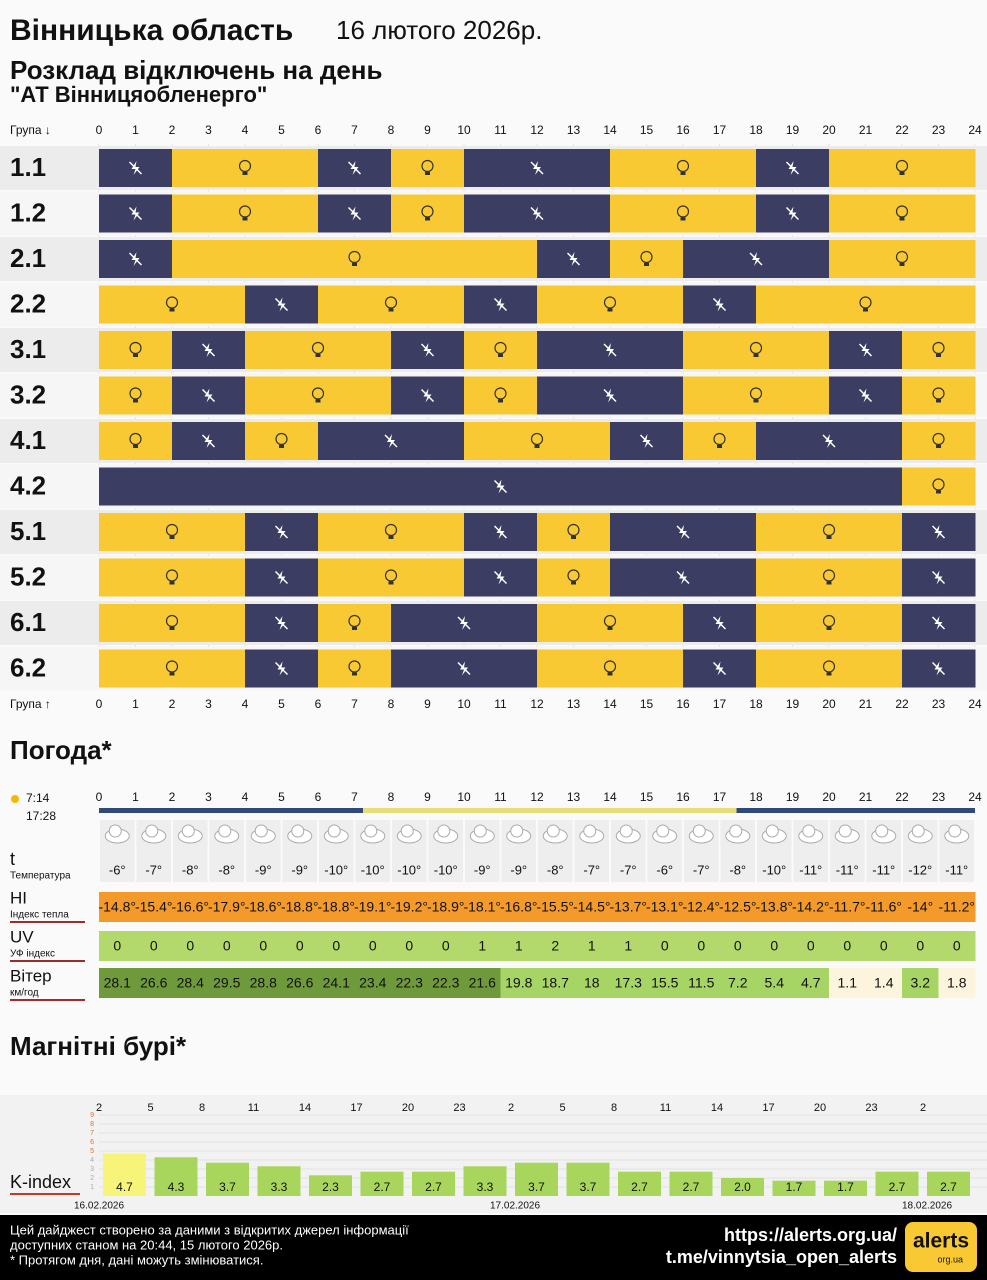 This screenshot has height=1280, width=987. Describe the element at coordinates (781, 1257) in the screenshot. I see `telegram-link: t.me/vinnytsia_open_alerts` at that location.